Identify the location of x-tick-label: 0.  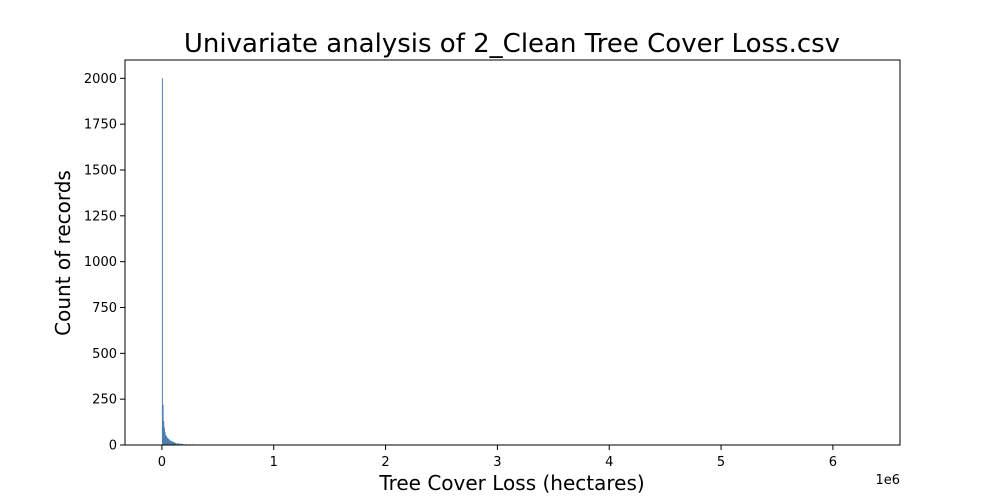
(162, 462).